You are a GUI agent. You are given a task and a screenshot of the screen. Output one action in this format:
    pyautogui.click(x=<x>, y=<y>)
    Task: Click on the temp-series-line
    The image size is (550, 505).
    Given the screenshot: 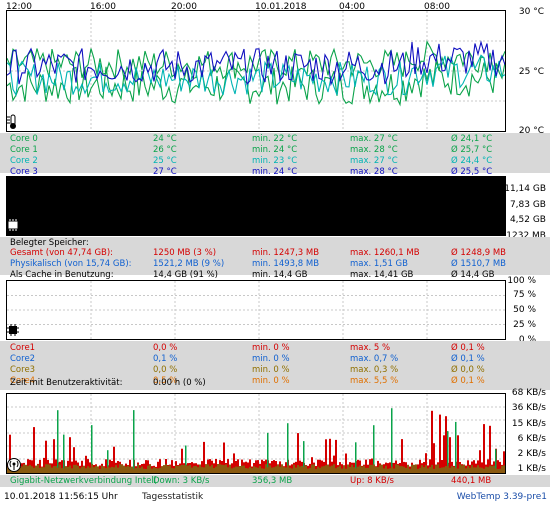 What is the action you would take?
    pyautogui.click(x=256, y=75)
    